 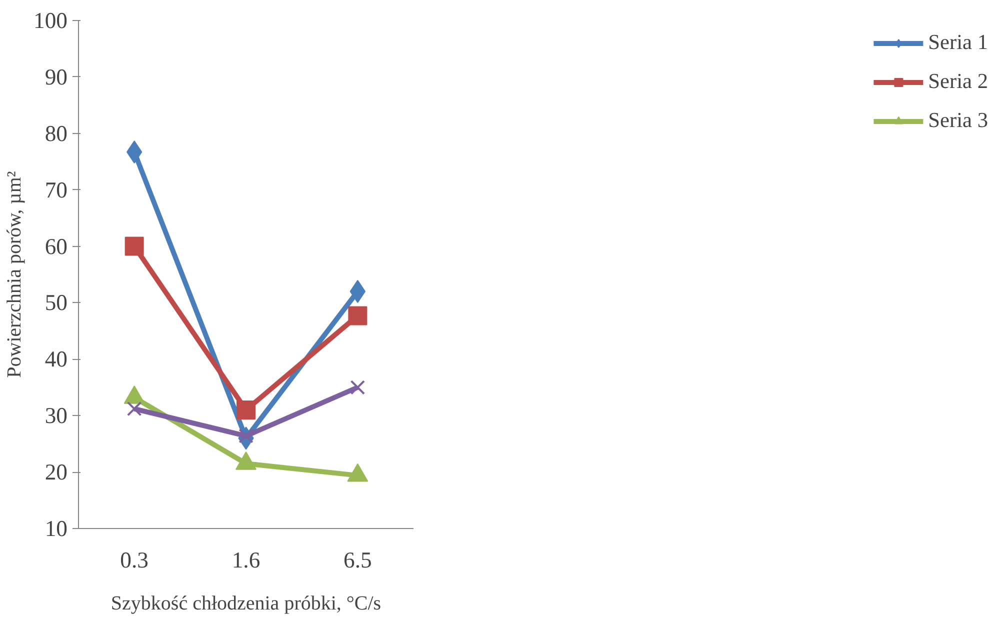 What do you see at coordinates (51, 20) in the screenshot?
I see `y-tick-label: 100` at bounding box center [51, 20].